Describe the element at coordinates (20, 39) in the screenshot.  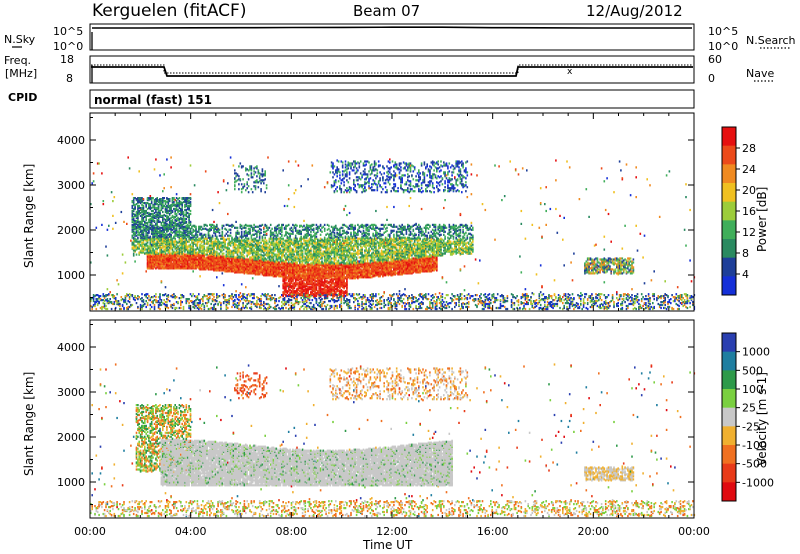
I see `nsky-label: N.Sky` at that location.